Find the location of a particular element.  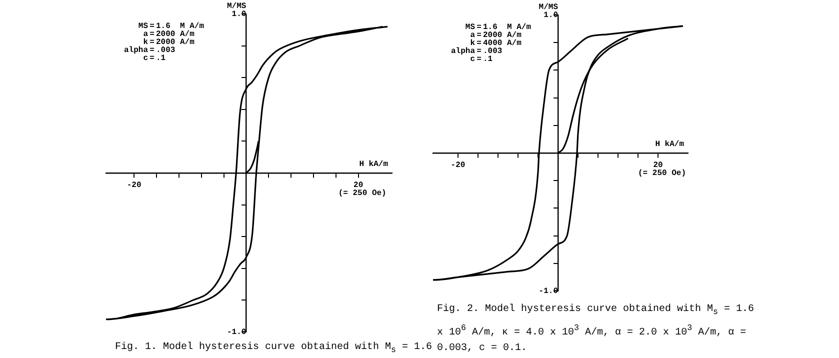

chart-title: Fig. 2. Model hysteresis curve obtained with M$_{s}$ = 1.6 x 10$^{6}$ A/m, κ = 4.0 x 10$^{3}$ A/m, α = 2.0 x 10$^{3}$ A/m, α = 0.003, c = 0.1. is located at coordinates (595, 329).